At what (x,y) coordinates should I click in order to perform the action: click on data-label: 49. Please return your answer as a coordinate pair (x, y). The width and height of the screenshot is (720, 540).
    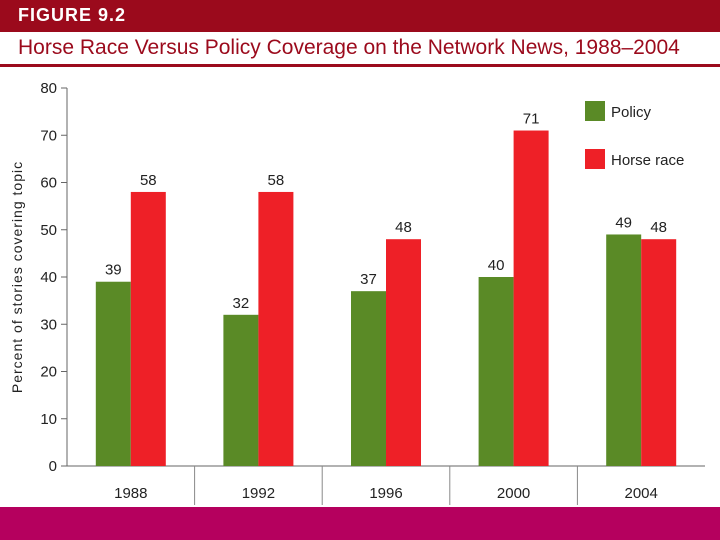
    Looking at the image, I should click on (623, 222).